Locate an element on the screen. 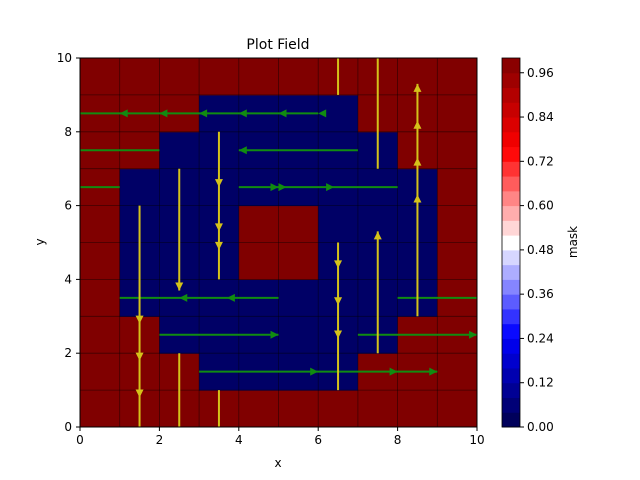  x-tick-label: 6 is located at coordinates (318, 440).